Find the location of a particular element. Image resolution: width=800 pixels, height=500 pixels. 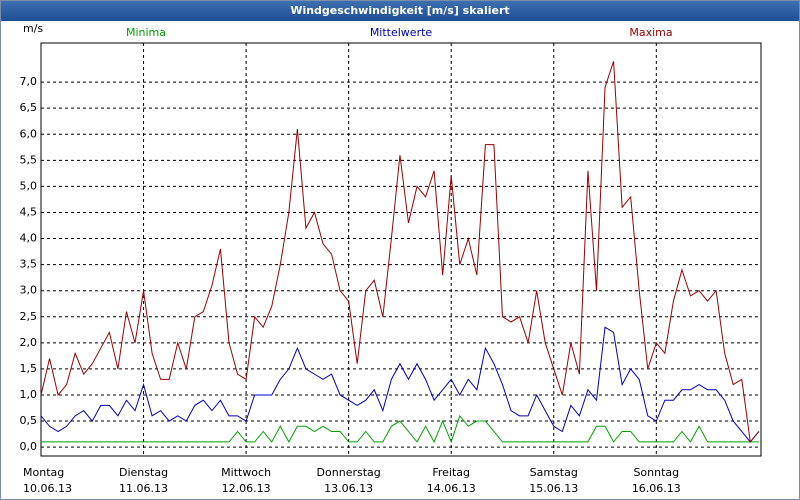

y-tick-label: 1,0 is located at coordinates (29, 394).